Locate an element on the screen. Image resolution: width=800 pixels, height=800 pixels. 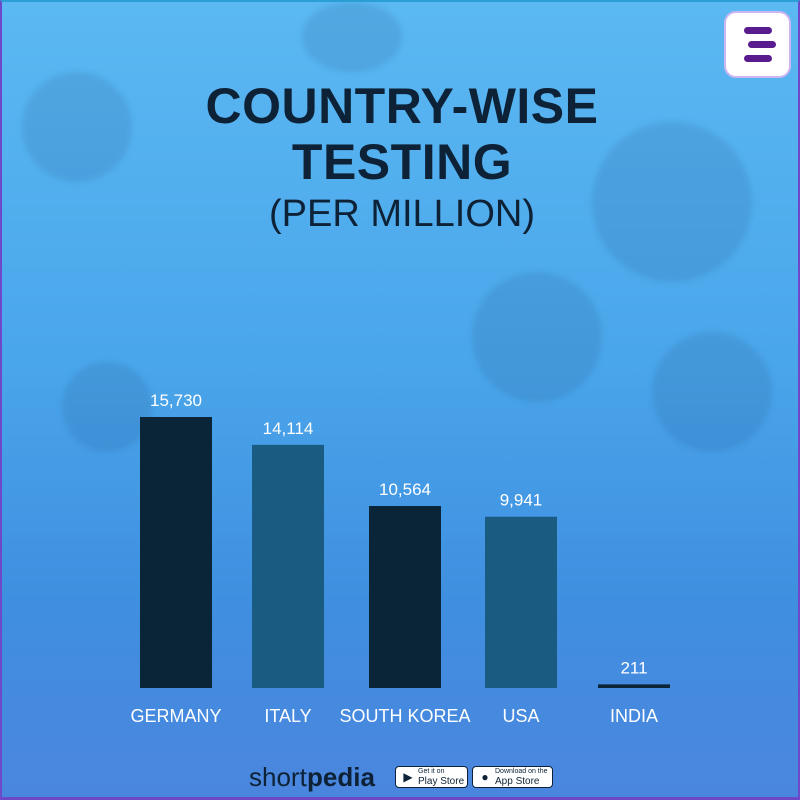
category-label: GERMANY is located at coordinates (175, 716).